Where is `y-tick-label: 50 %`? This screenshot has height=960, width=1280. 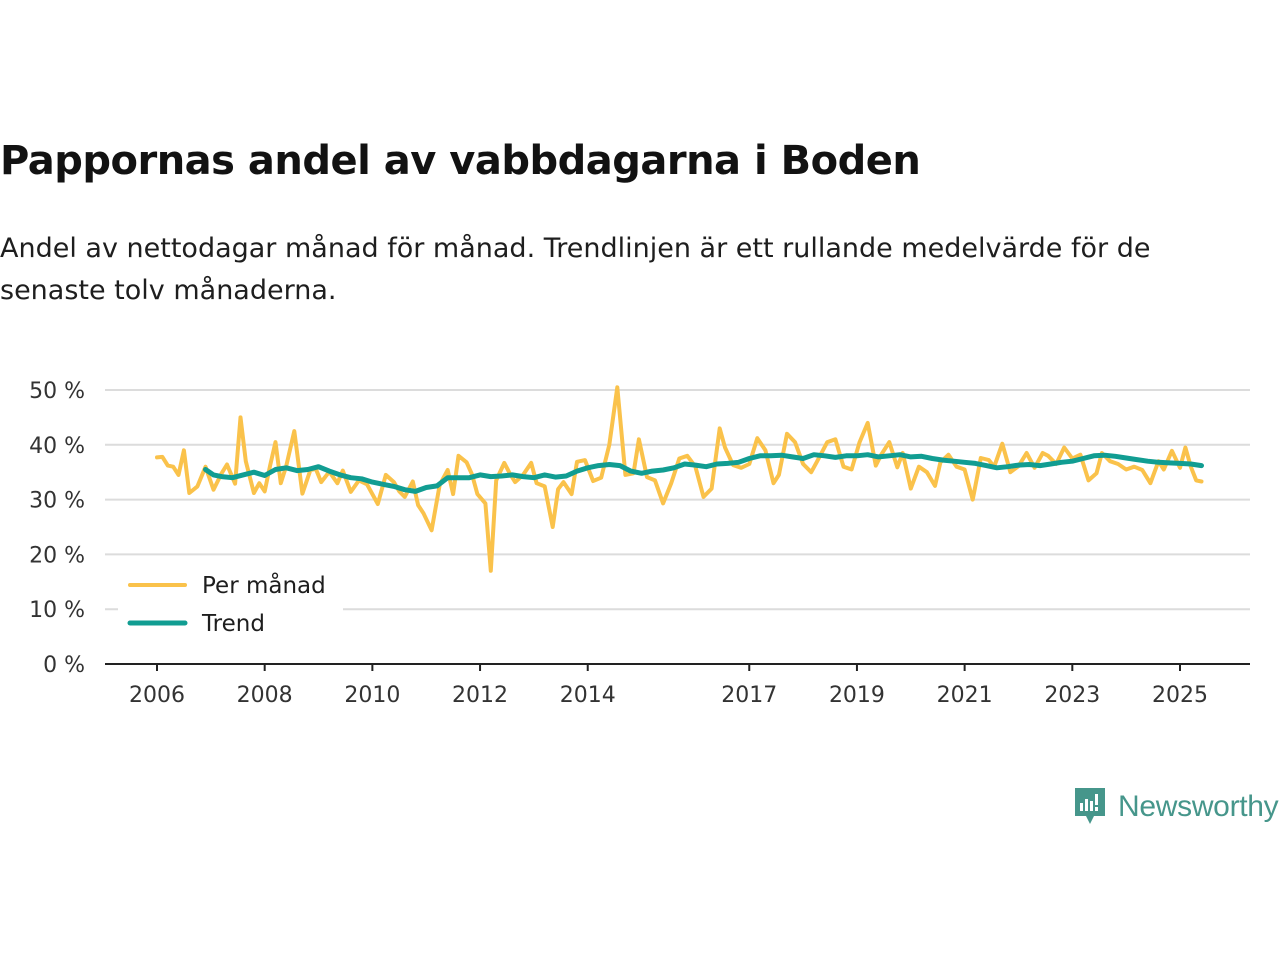 y-tick-label: 50 % is located at coordinates (57, 391).